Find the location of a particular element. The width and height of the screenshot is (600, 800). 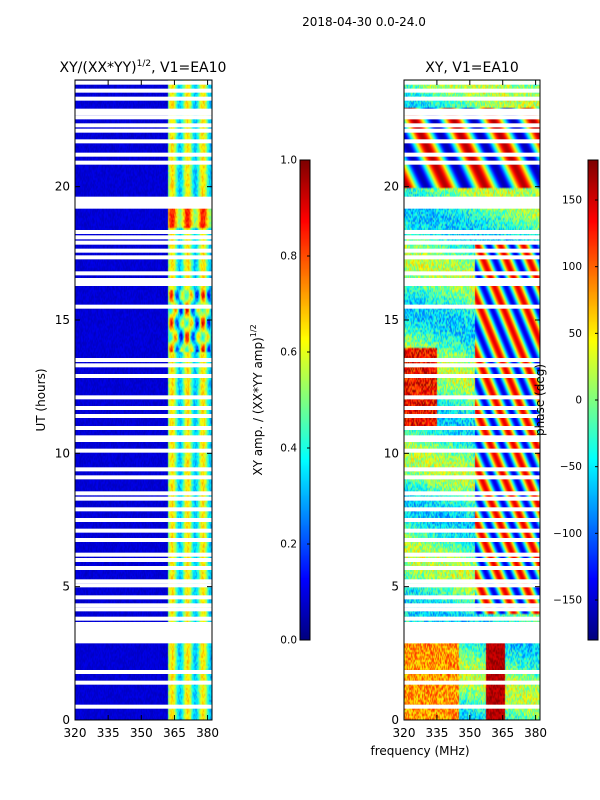

colorbar-tick-label: 150 is located at coordinates (572, 201).